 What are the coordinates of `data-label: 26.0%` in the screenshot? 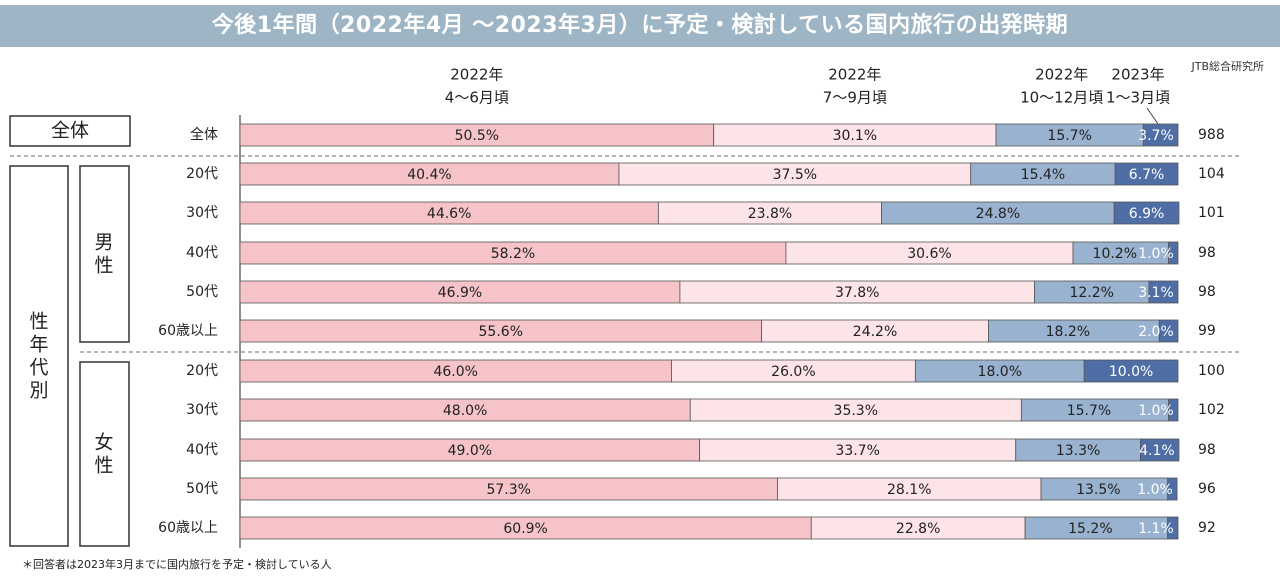 It's located at (793, 372).